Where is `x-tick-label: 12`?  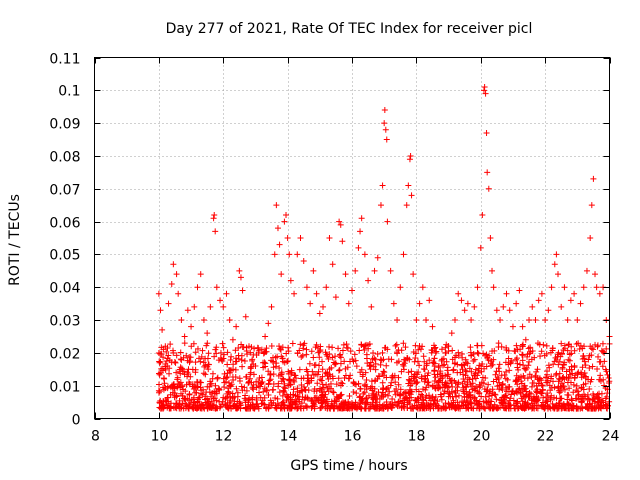
x-tick-label: 12 is located at coordinates (224, 437).